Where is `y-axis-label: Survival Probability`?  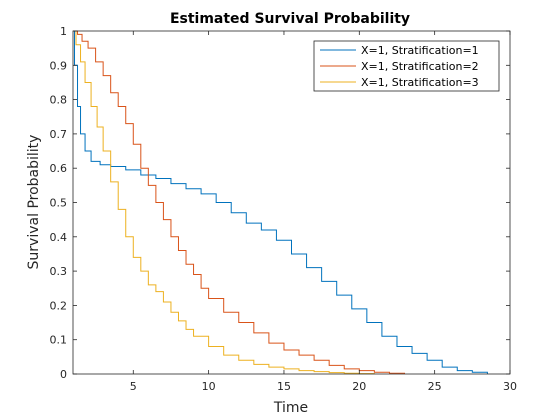 y-axis-label: Survival Probability is located at coordinates (34, 202).